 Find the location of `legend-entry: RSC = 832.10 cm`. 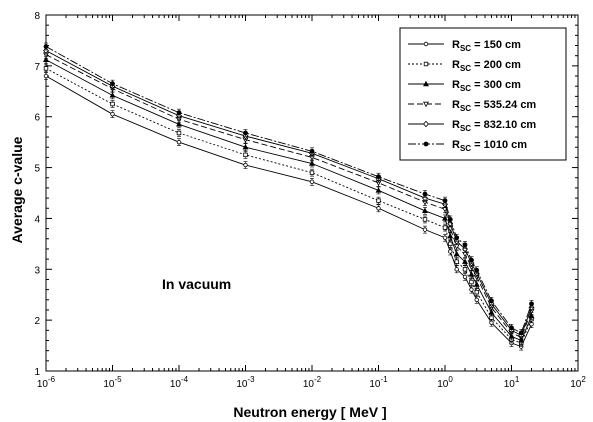

legend-entry: RSC = 832.10 cm is located at coordinates (472, 126).